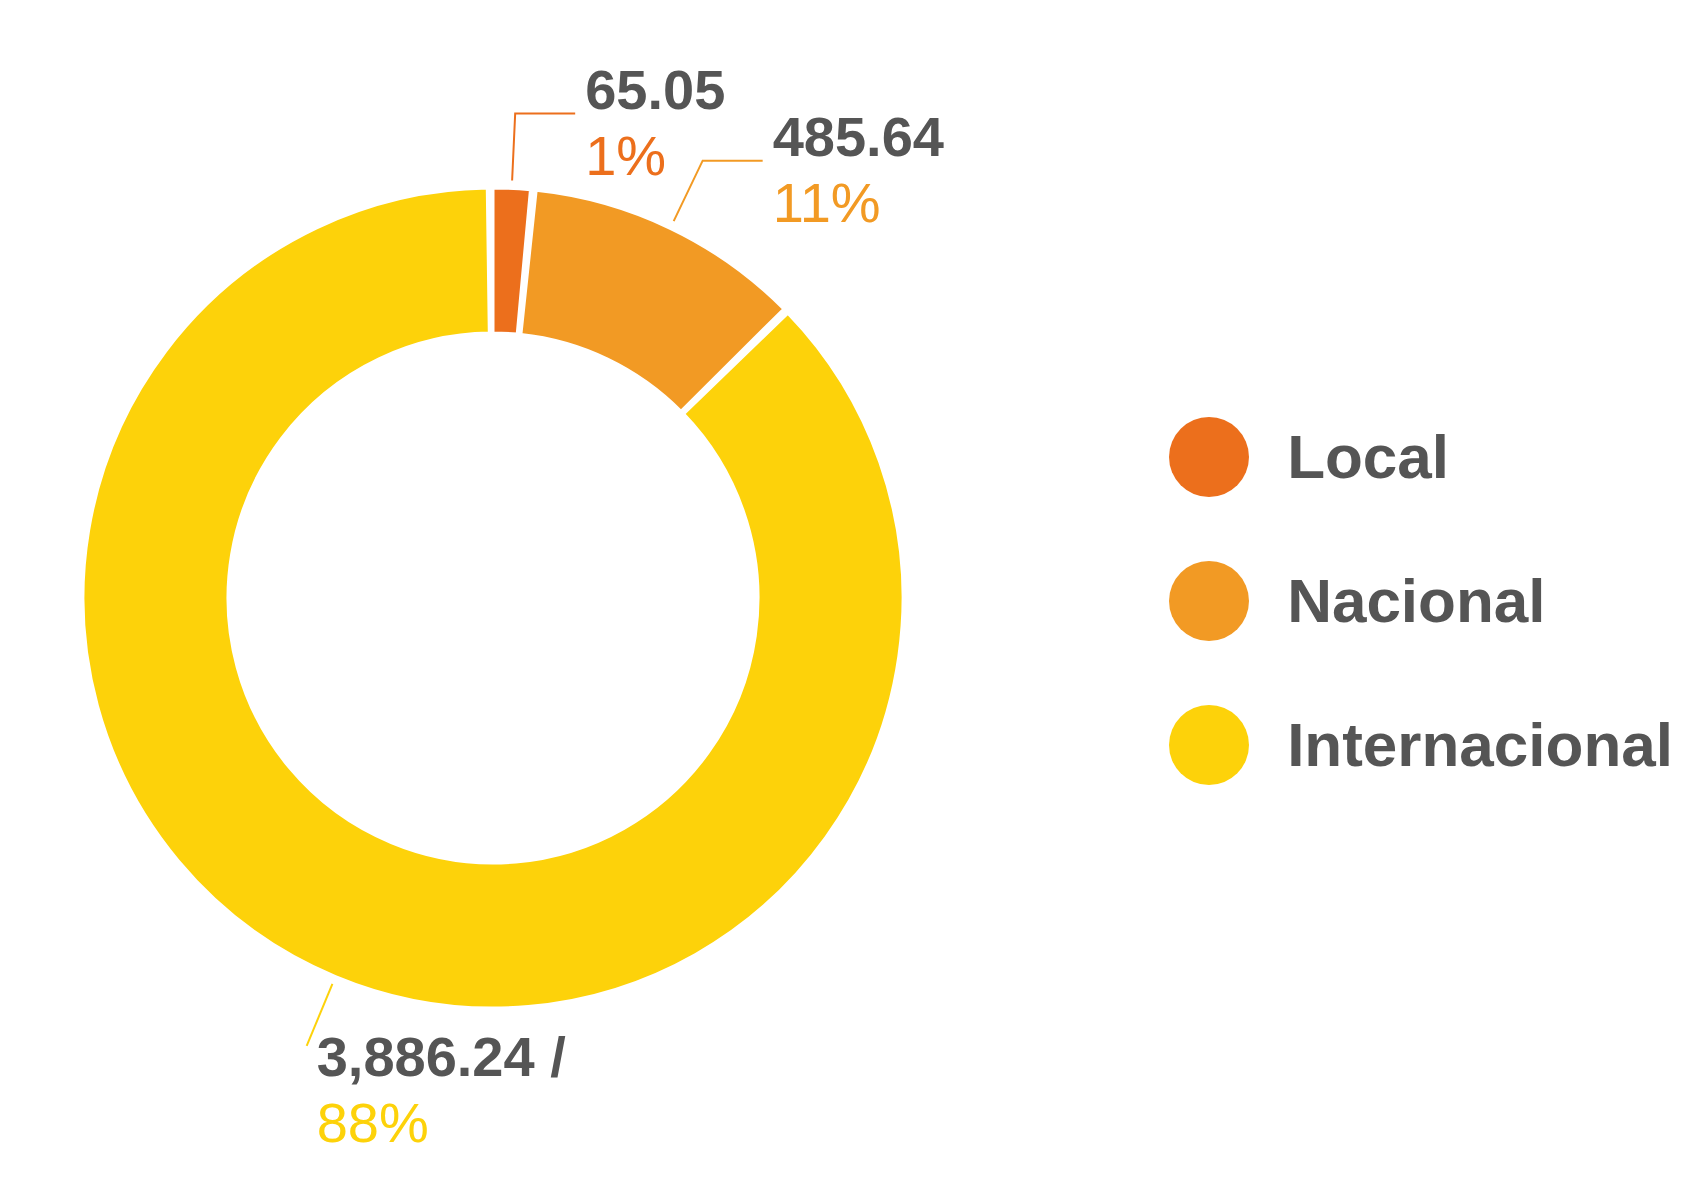 The image size is (1708, 1202). What do you see at coordinates (1480, 744) in the screenshot?
I see `legend-label: Internacional` at bounding box center [1480, 744].